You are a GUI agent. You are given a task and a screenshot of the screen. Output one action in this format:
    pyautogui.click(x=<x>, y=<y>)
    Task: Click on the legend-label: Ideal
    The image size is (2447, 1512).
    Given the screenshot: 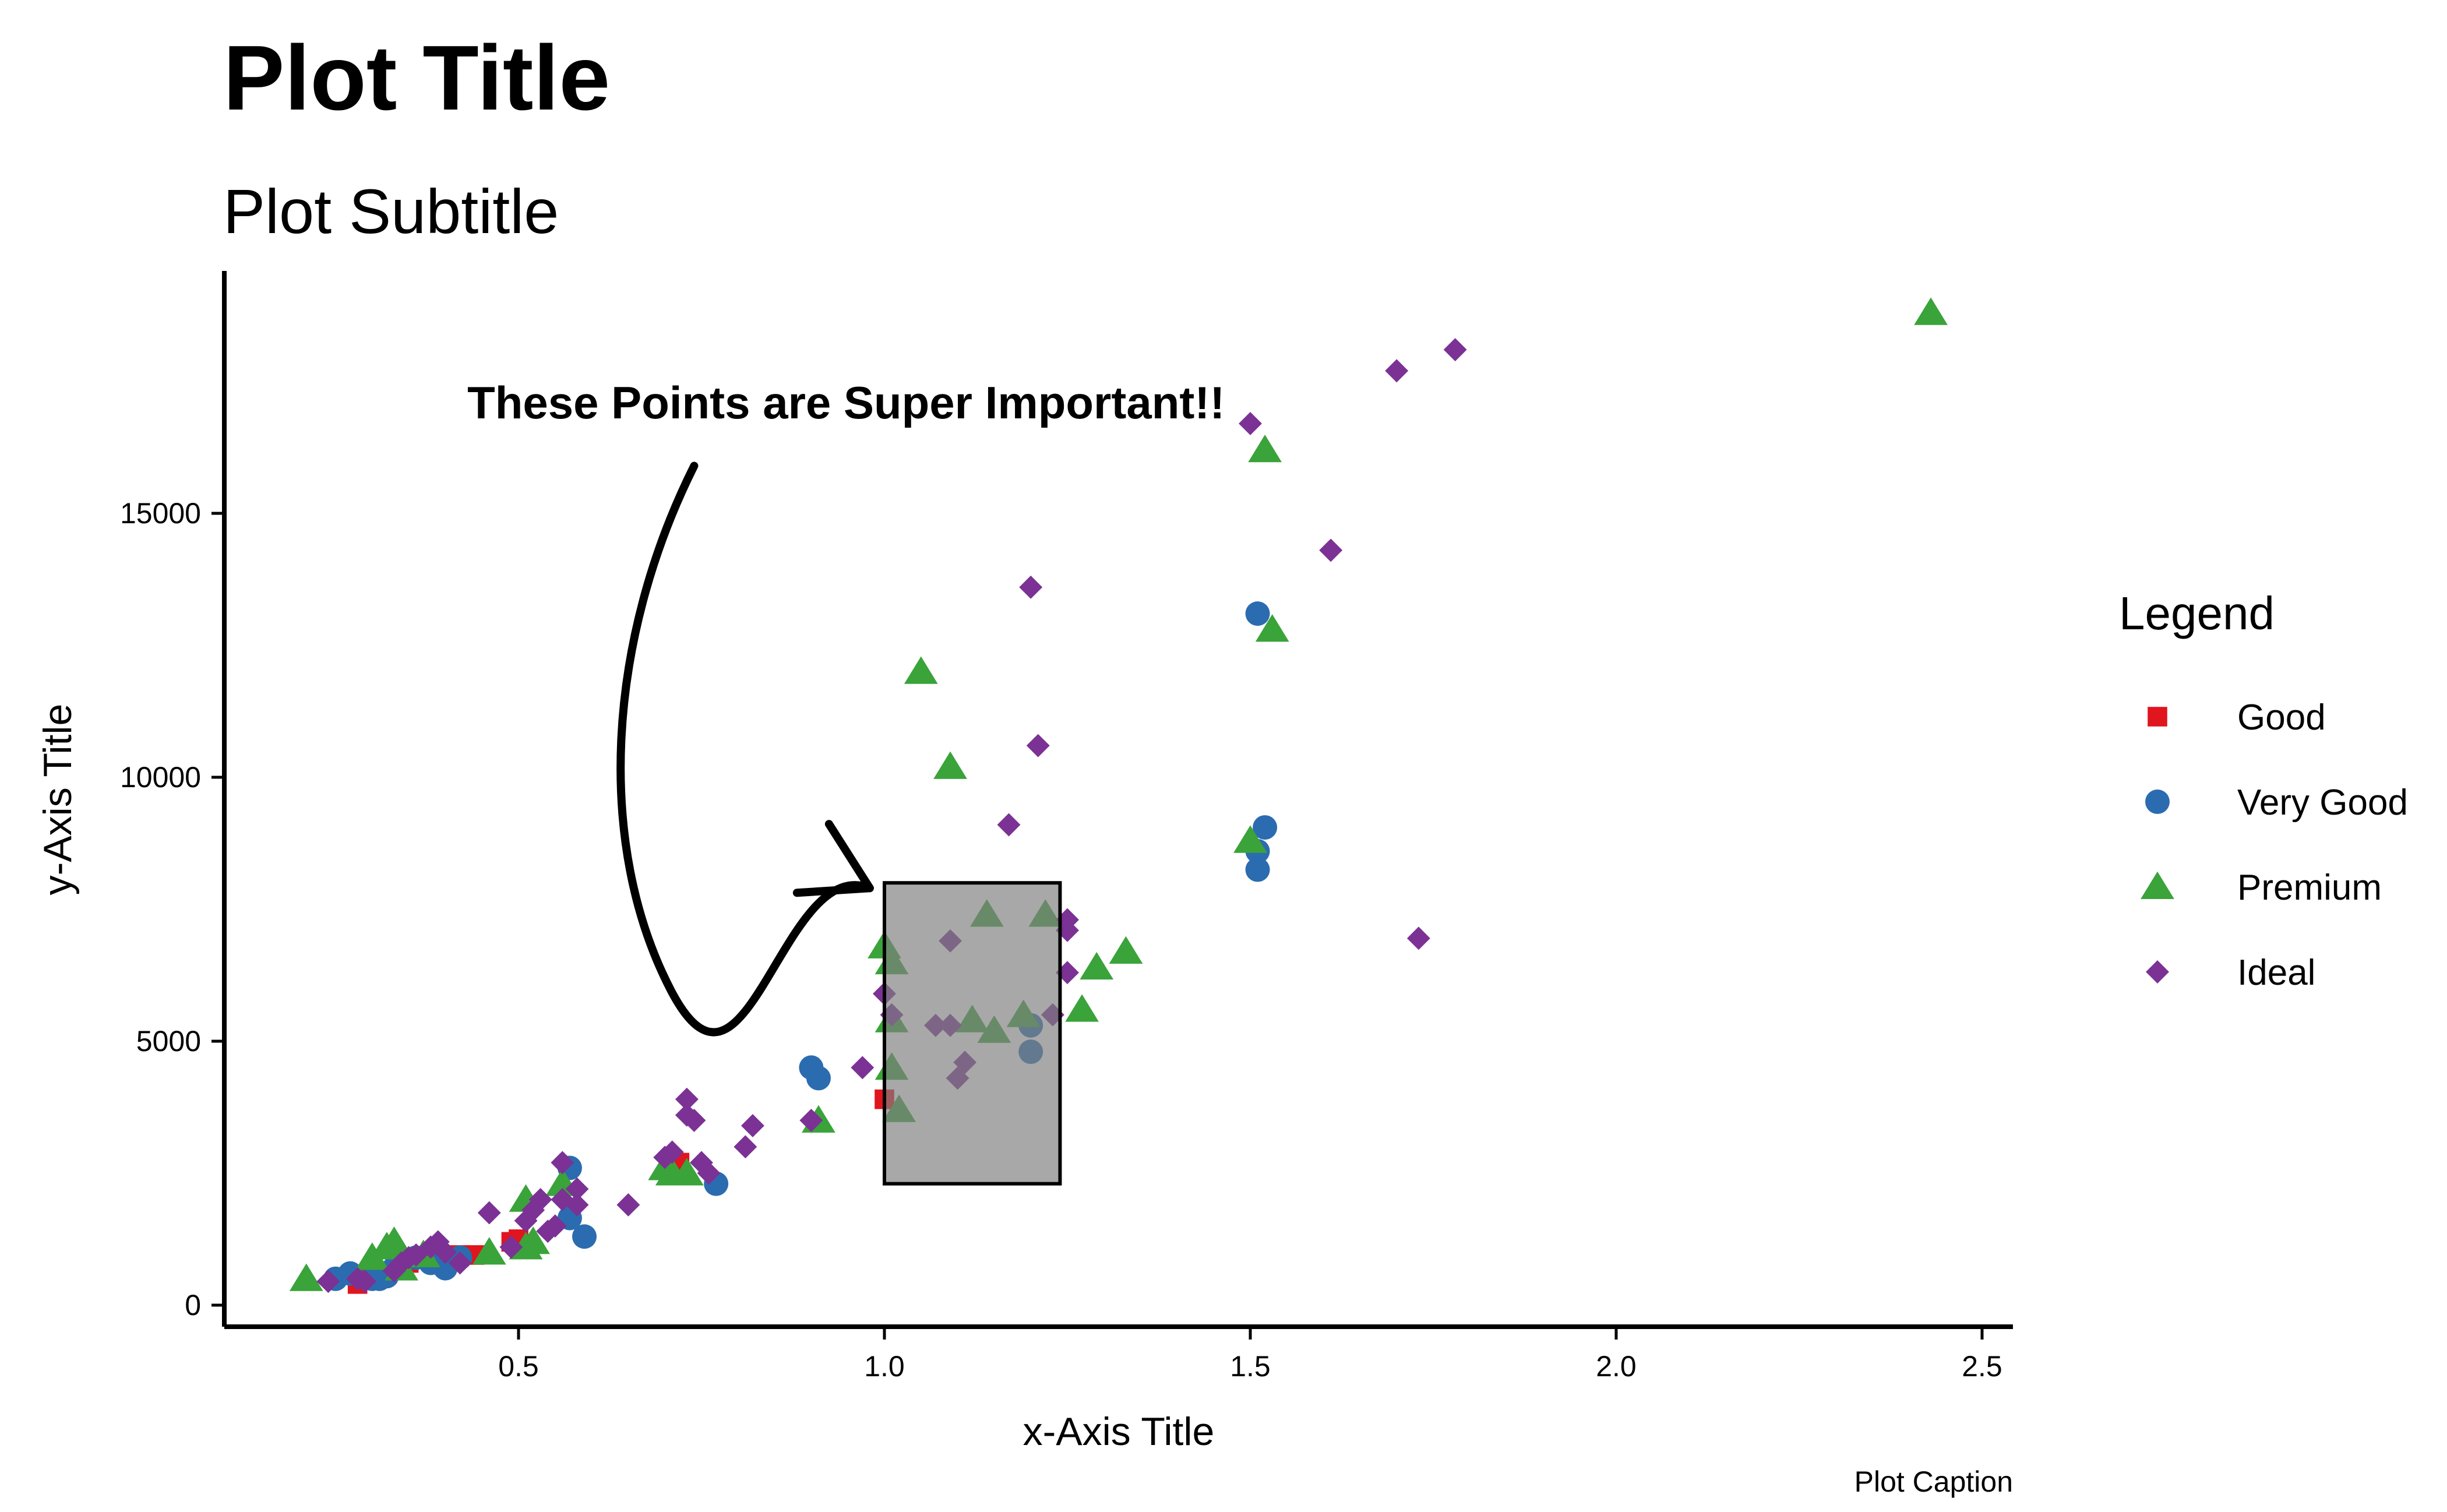 What is the action you would take?
    pyautogui.click(x=2276, y=973)
    